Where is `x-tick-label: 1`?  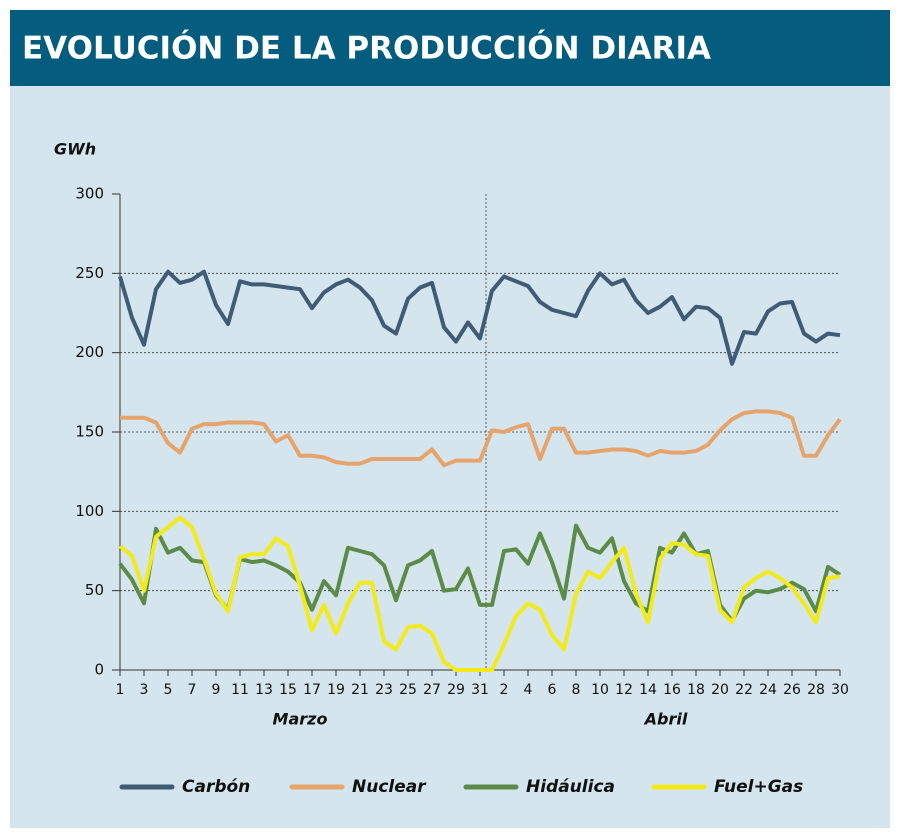
x-tick-label: 1 is located at coordinates (120, 690).